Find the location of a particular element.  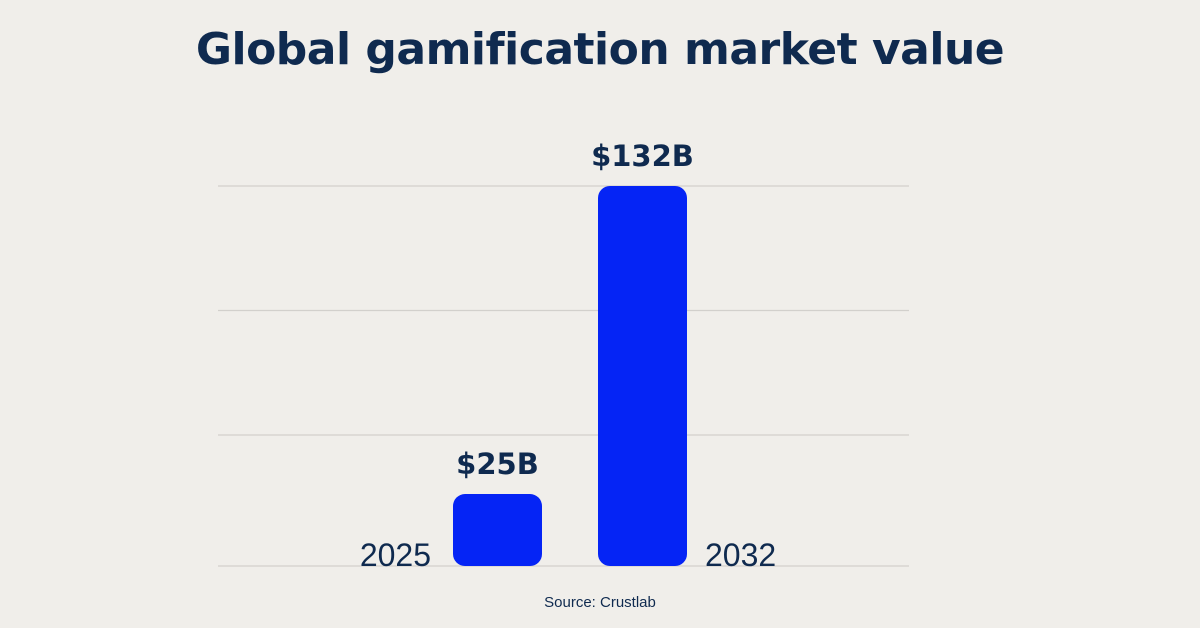

category-label-2025: 2025 is located at coordinates (395, 555).